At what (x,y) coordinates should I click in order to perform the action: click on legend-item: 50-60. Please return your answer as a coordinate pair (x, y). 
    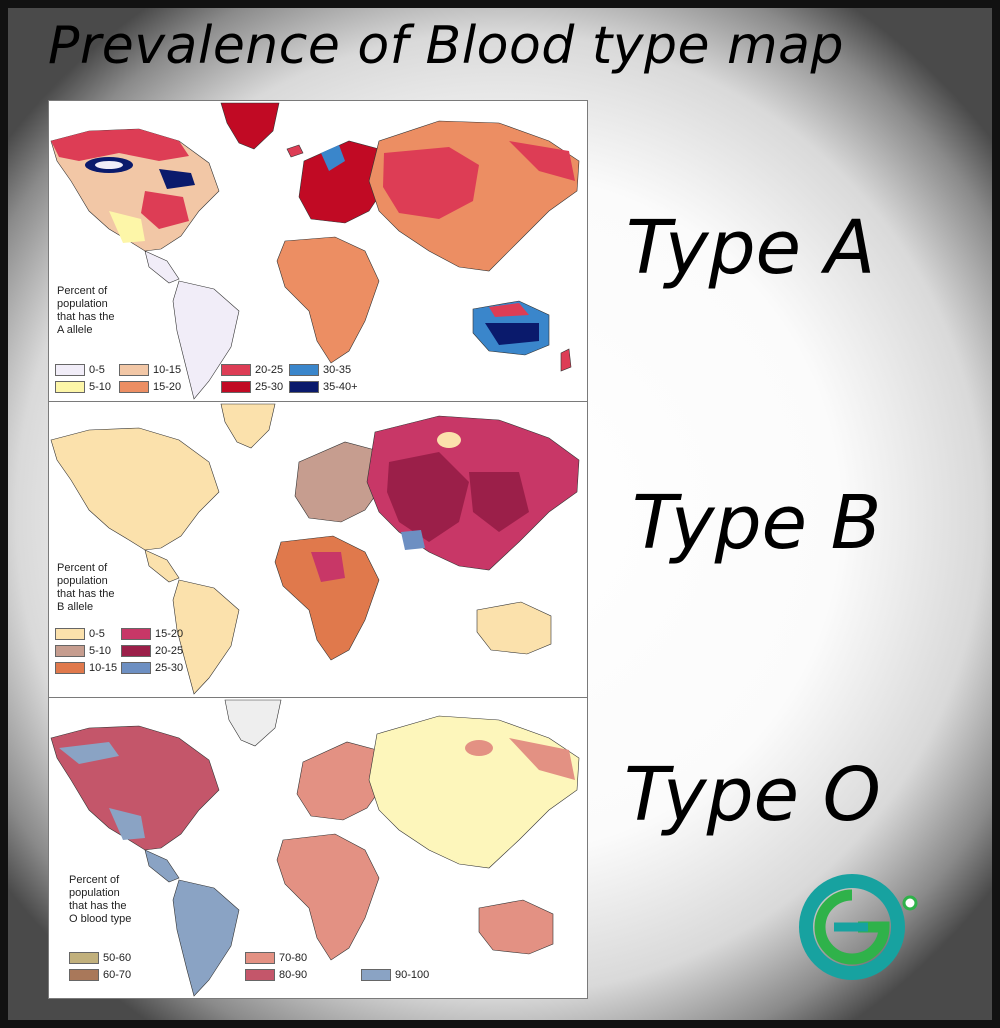
    Looking at the image, I should click on (100, 958).